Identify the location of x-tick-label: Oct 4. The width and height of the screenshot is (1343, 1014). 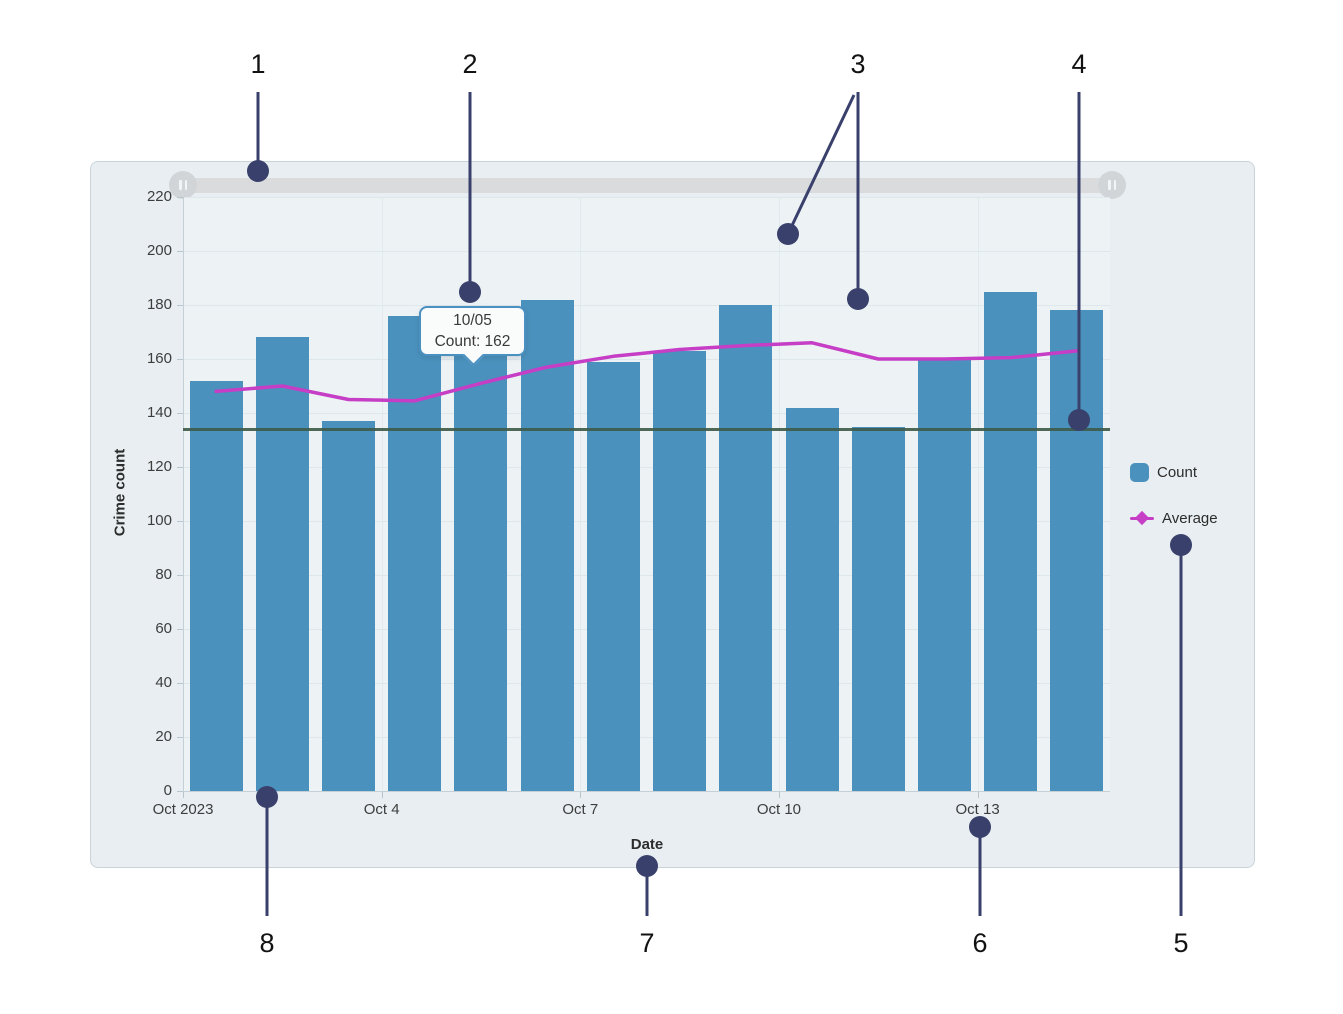
(381, 809).